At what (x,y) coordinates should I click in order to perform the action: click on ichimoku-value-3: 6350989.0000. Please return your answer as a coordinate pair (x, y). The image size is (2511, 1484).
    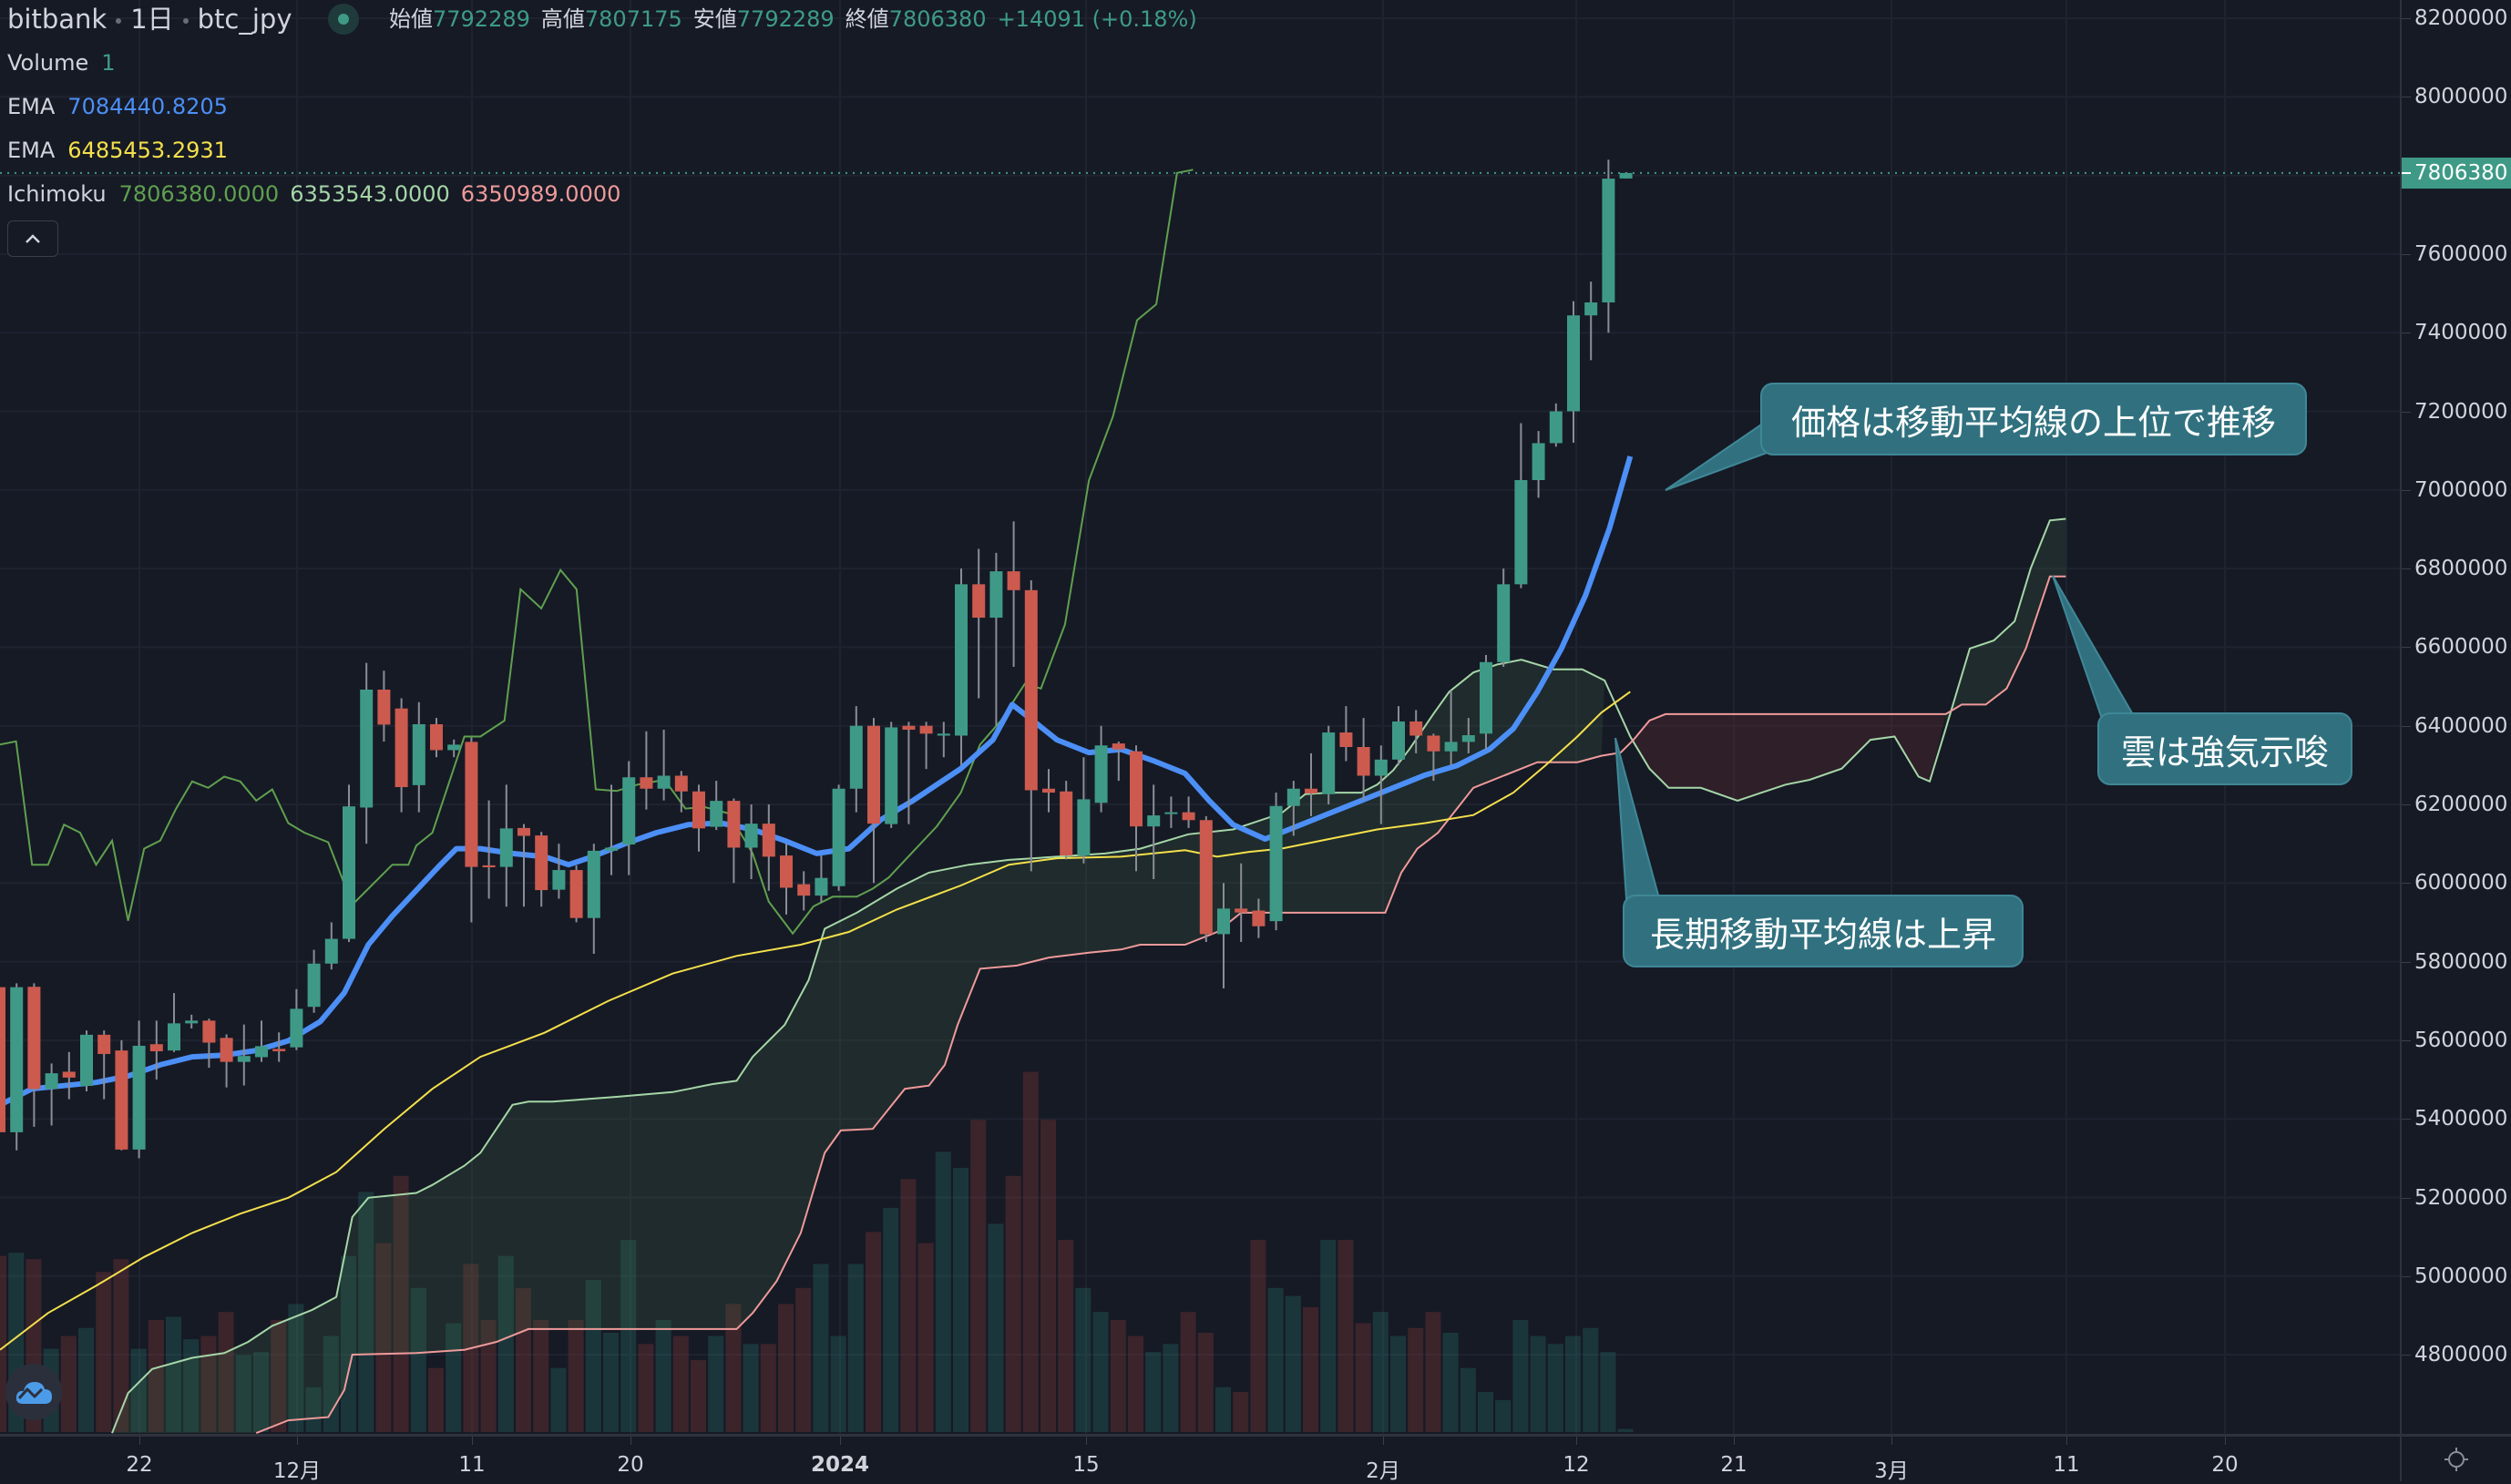
    Looking at the image, I should click on (540, 194).